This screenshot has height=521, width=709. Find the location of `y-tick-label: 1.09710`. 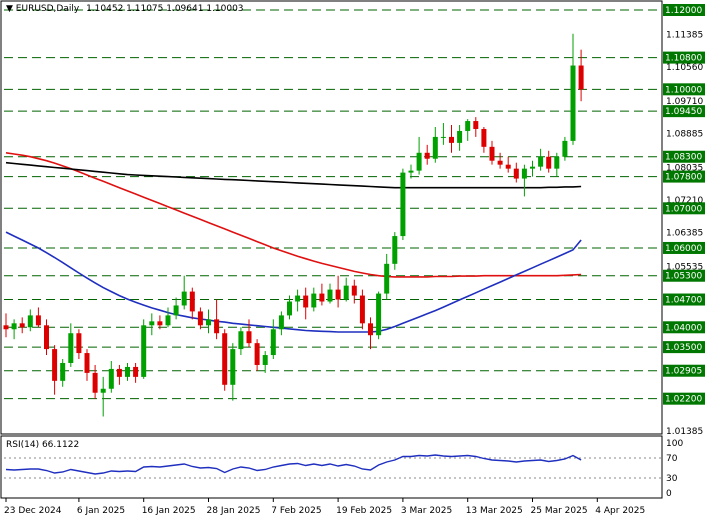

y-tick-label: 1.09710 is located at coordinates (684, 102).